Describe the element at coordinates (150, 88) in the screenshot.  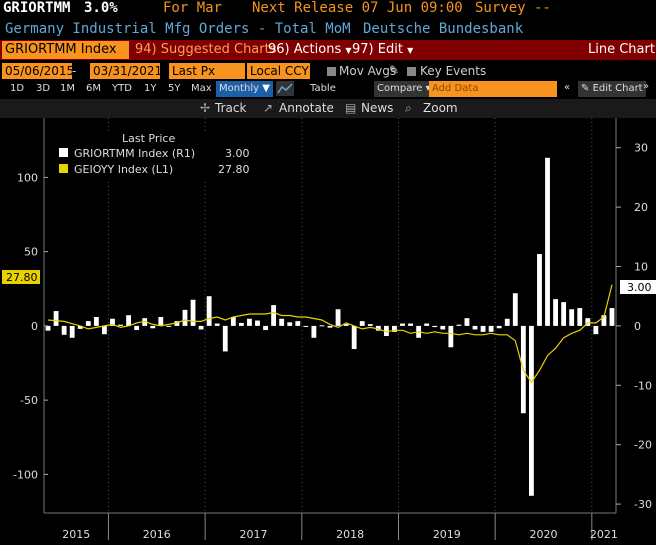
I see `period-1y: 1Y` at that location.